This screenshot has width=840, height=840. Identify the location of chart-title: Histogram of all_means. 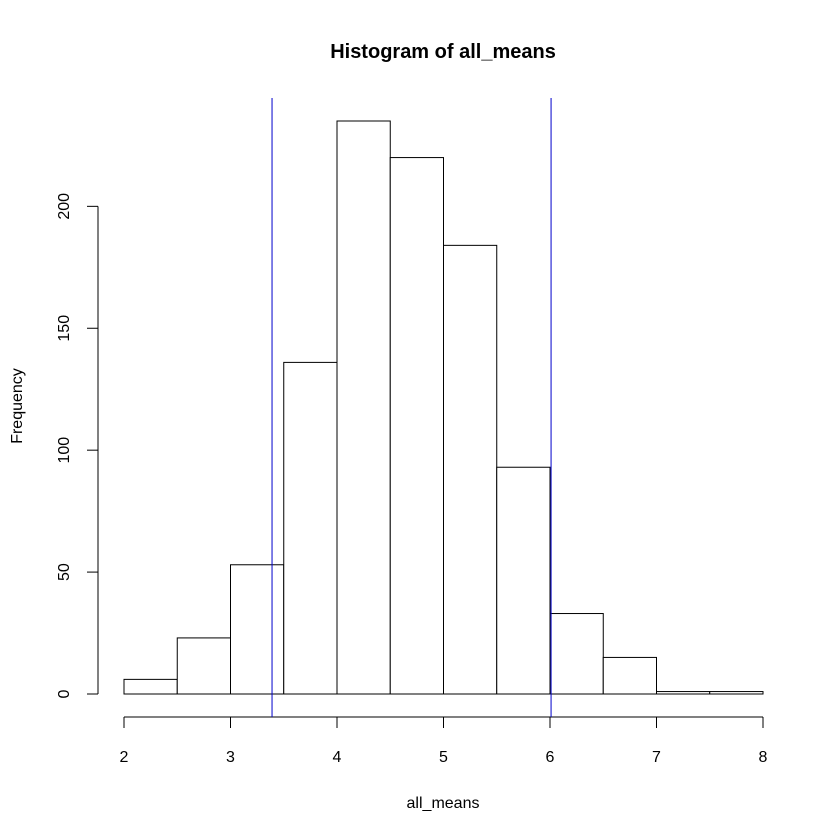
(443, 52).